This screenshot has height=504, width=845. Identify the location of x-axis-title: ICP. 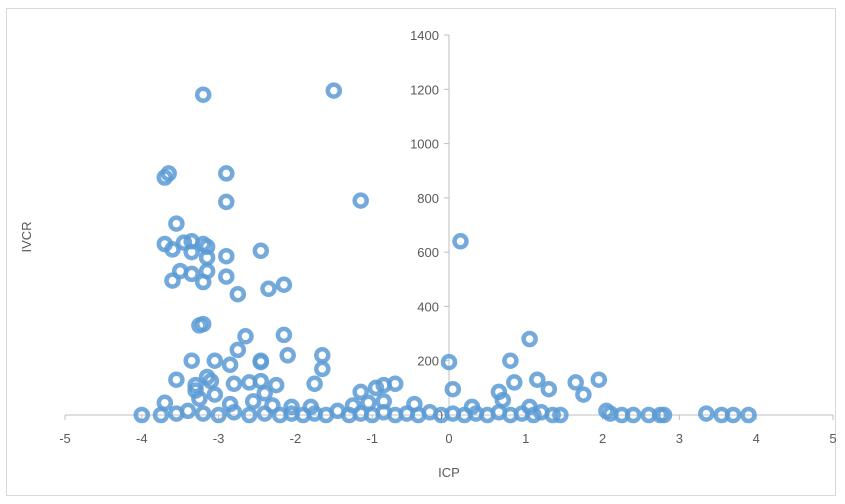
(449, 472).